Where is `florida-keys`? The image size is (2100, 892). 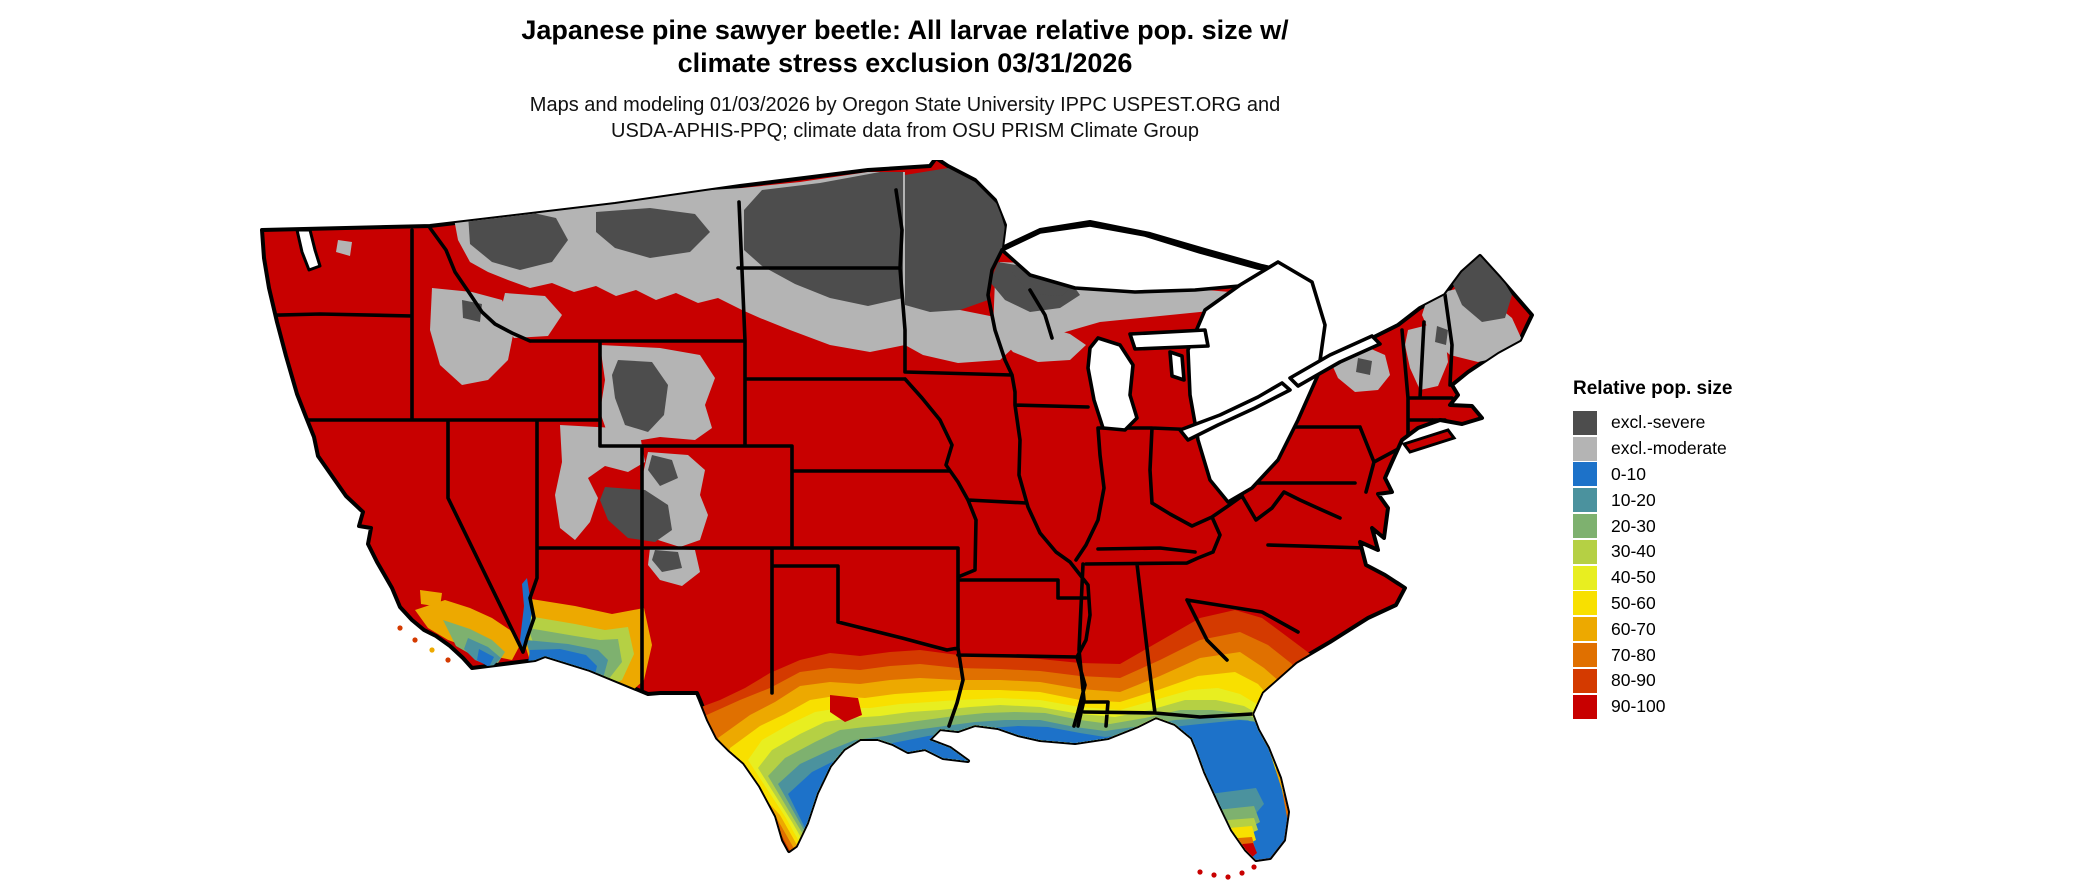
florida-keys is located at coordinates (1227, 872).